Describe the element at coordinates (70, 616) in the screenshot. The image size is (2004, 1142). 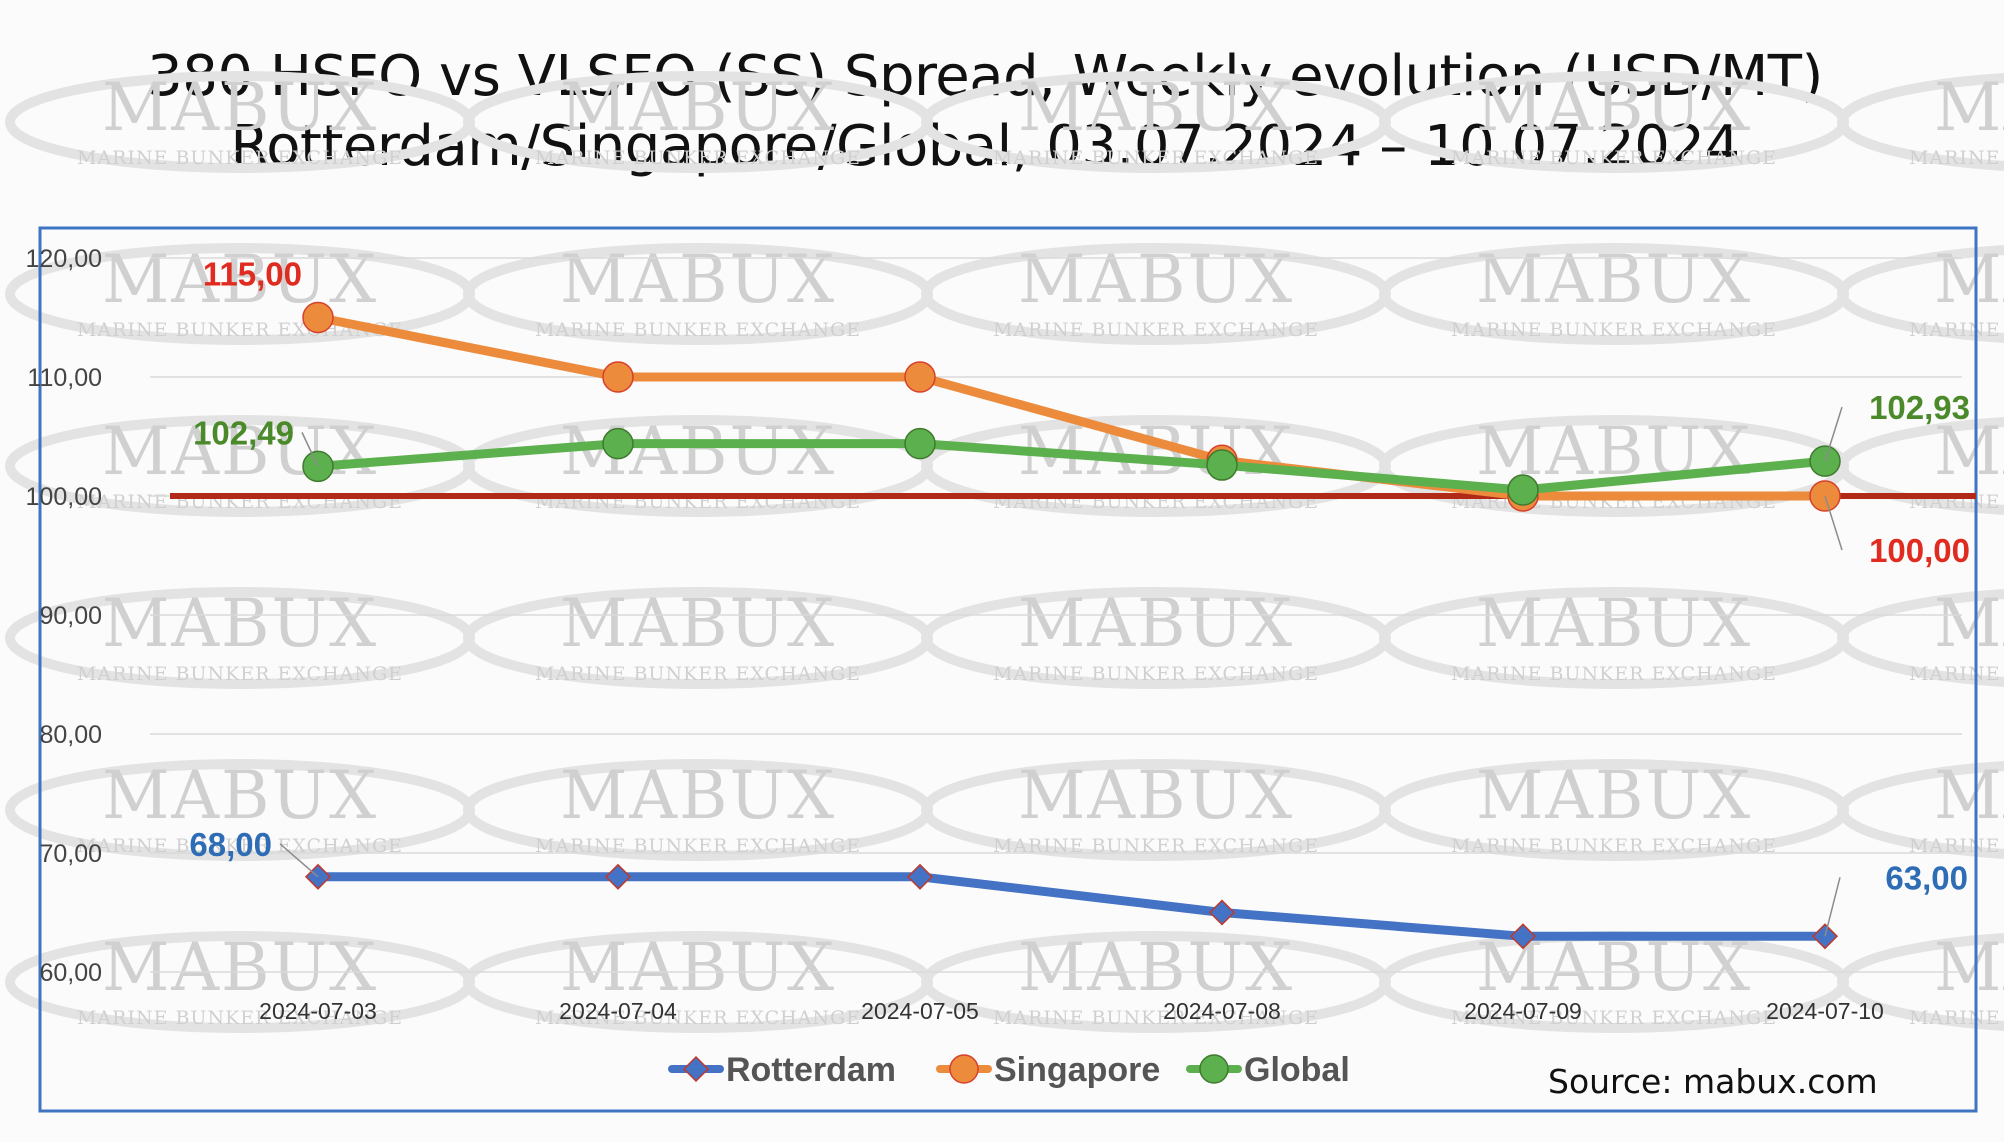
I see `y-tick-label: 90,00` at that location.